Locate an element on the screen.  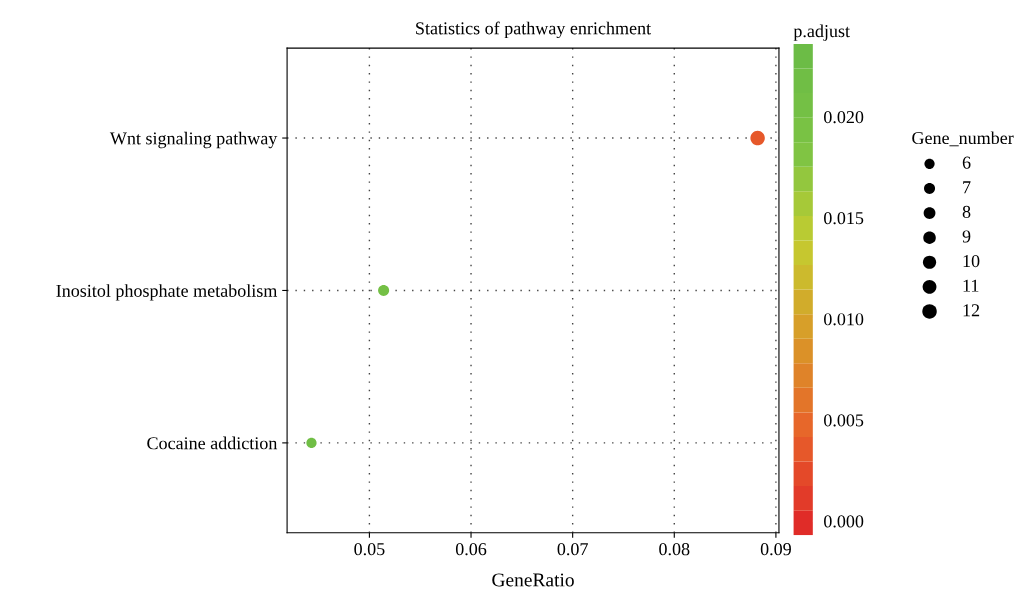
color-bar-label: 0.010 is located at coordinates (844, 319).